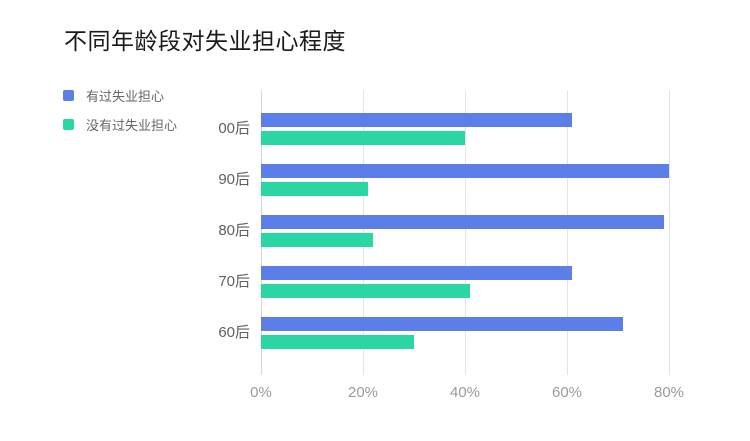 The width and height of the screenshot is (750, 441). Describe the element at coordinates (337, 342) in the screenshot. I see `bar-60后-series-1` at that location.